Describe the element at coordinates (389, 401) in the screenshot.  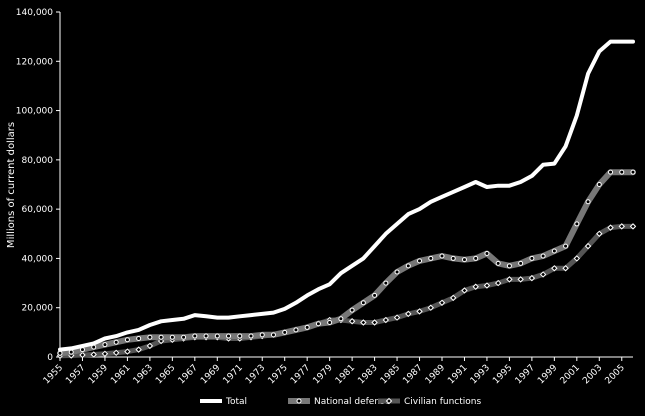
I see `legend-marker-diamond` at that location.